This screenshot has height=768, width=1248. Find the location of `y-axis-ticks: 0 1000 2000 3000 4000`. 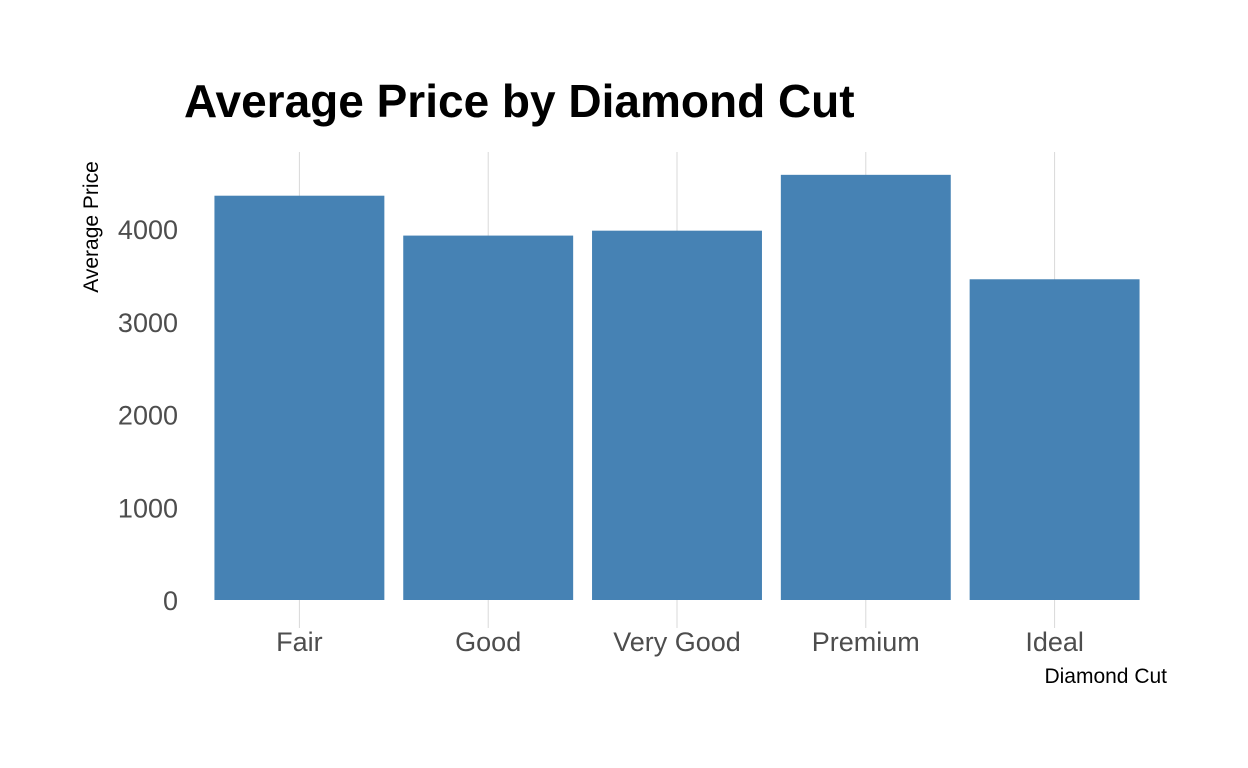

y-axis-ticks: 0 1000 2000 3000 4000 is located at coordinates (148, 415).